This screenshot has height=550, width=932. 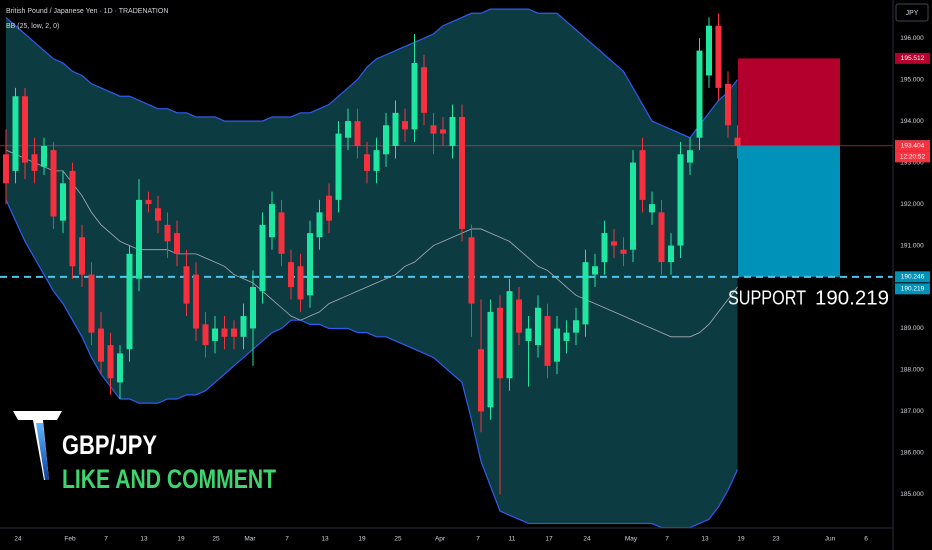 What do you see at coordinates (42, 451) in the screenshot?
I see `logo-blue` at bounding box center [42, 451].